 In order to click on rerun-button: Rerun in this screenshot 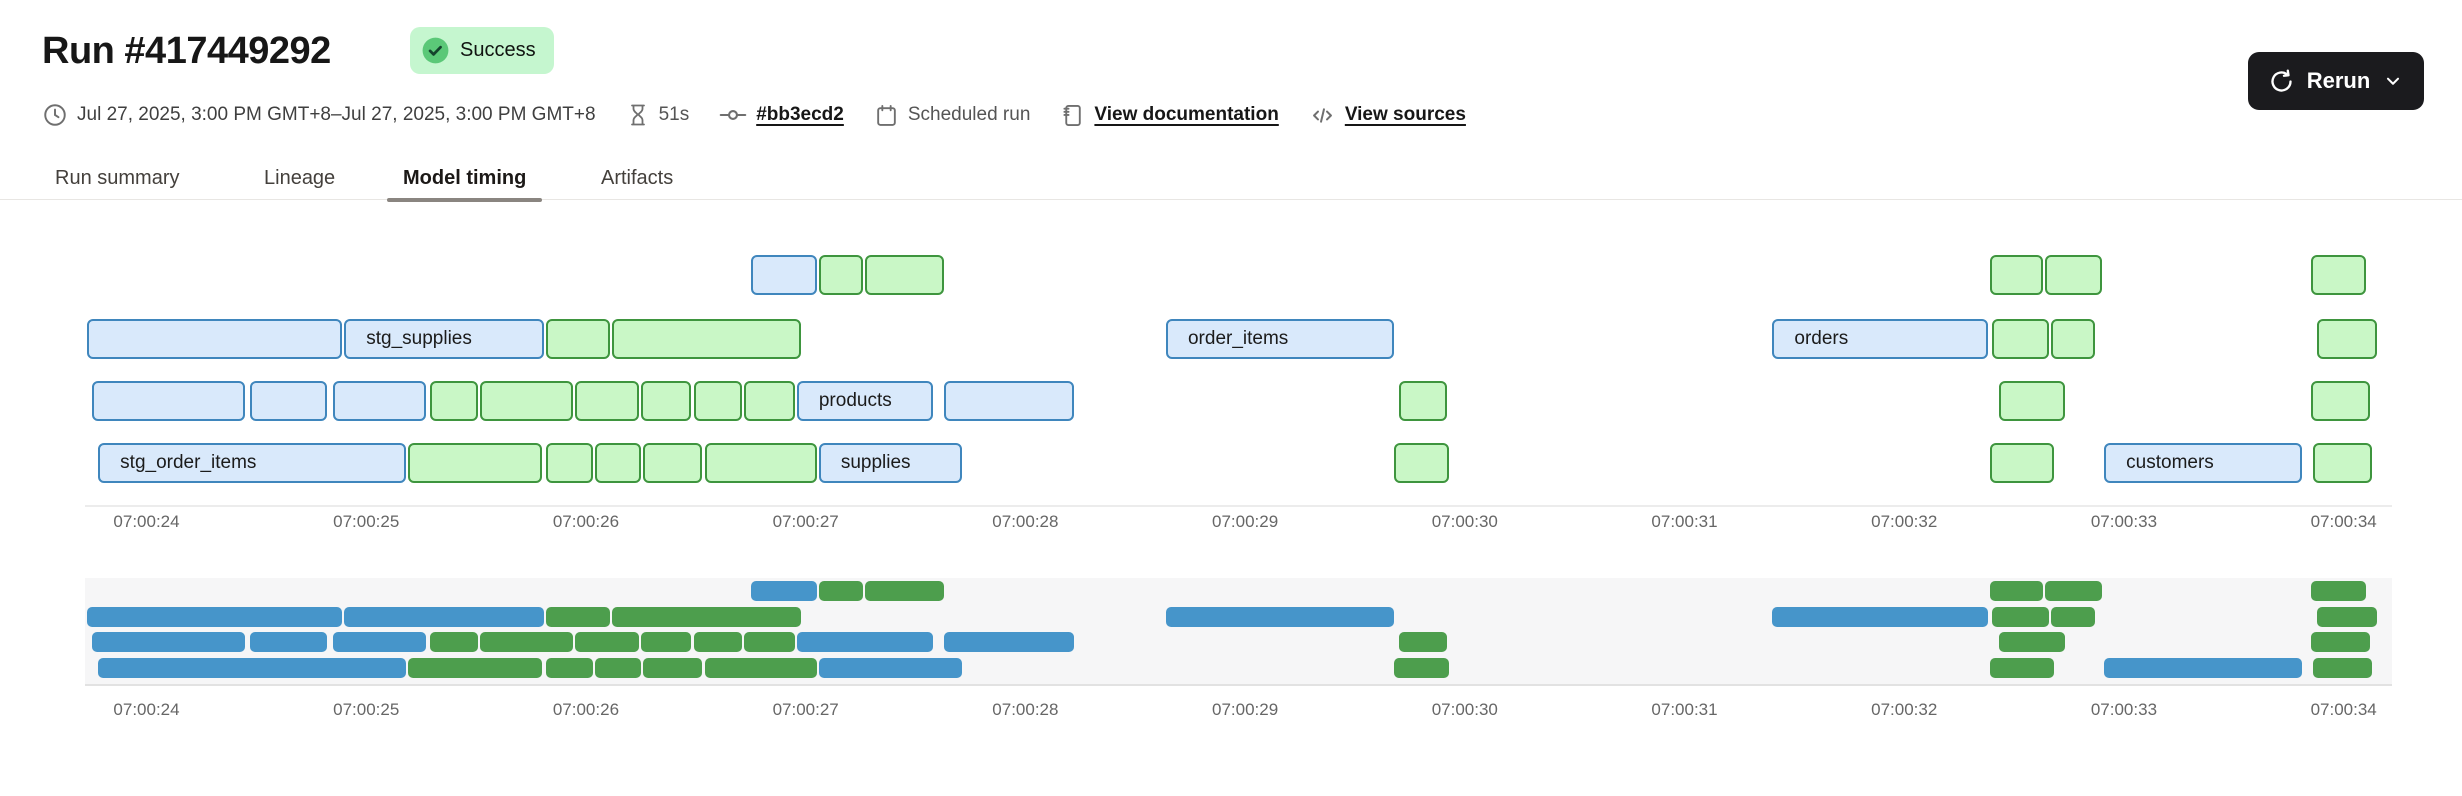, I will do `click(2336, 81)`.